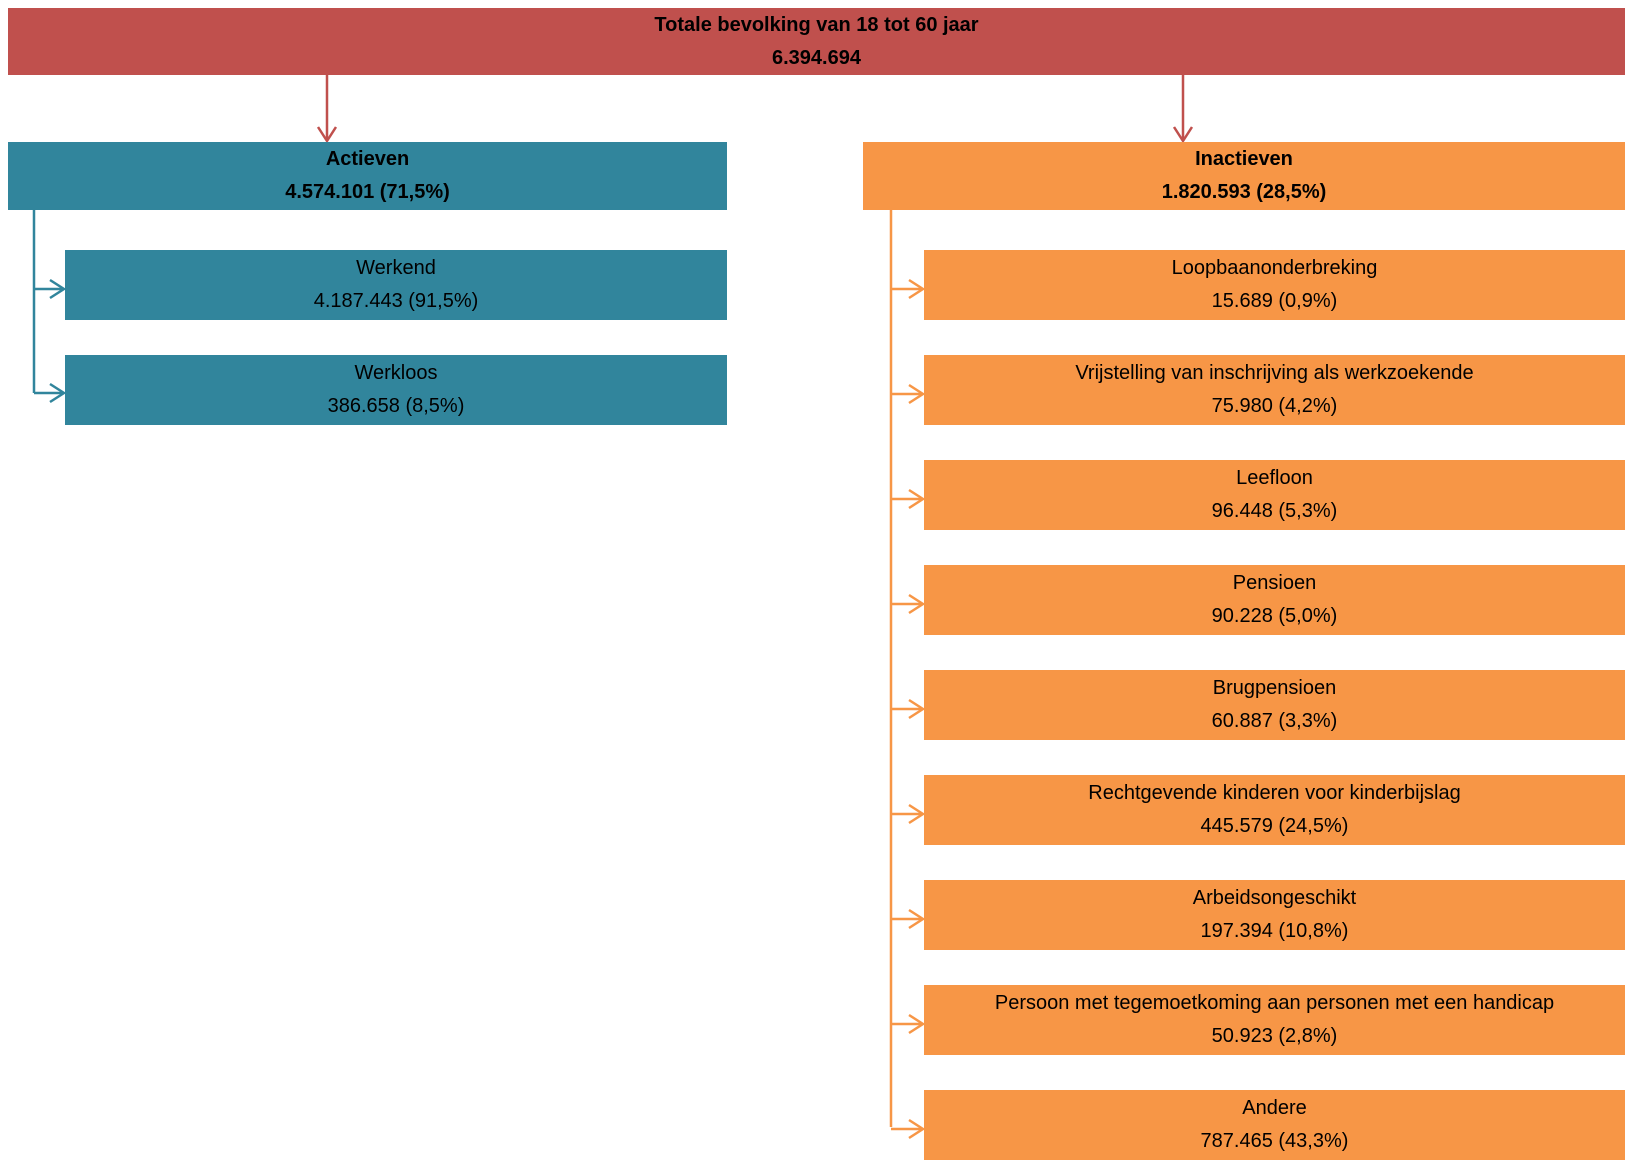  I want to click on actieven-value: 4.574.101 (71,5%), so click(367, 192).